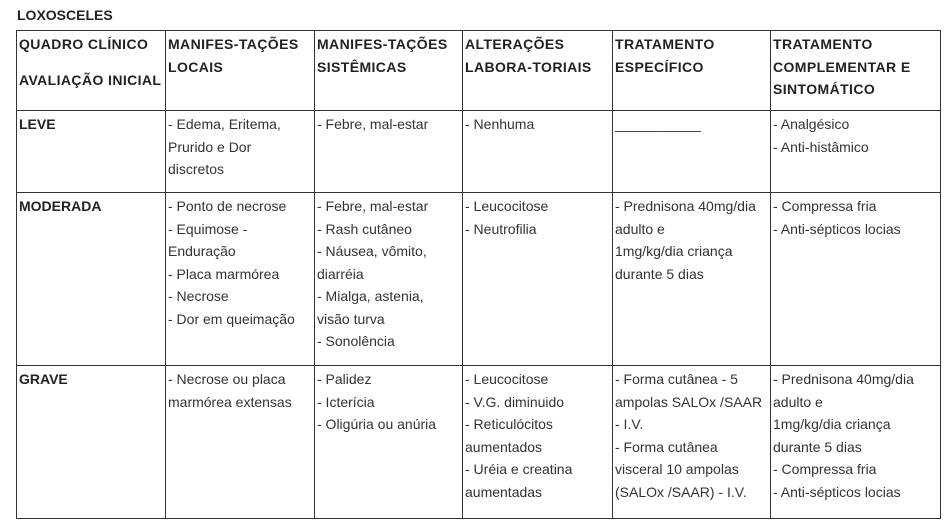  Describe the element at coordinates (824, 89) in the screenshot. I see `header-line: SINTOMÁTICO` at that location.